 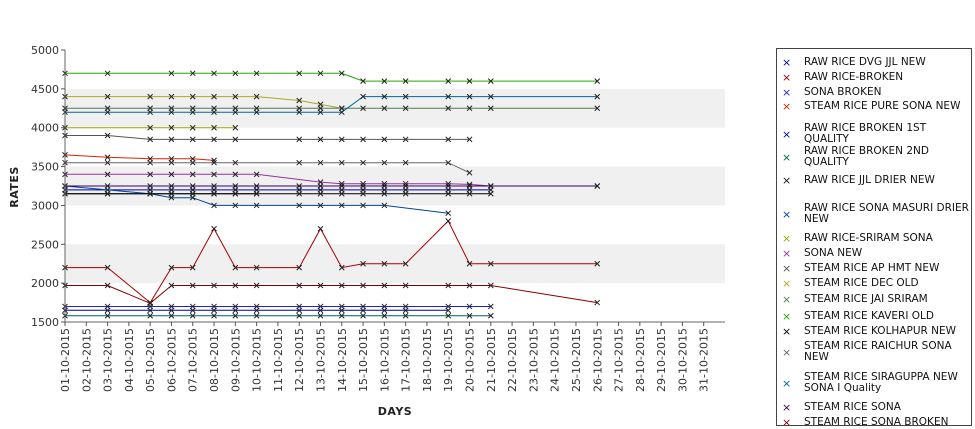 I want to click on x-tick-label: 27-10-2015, so click(x=619, y=360).